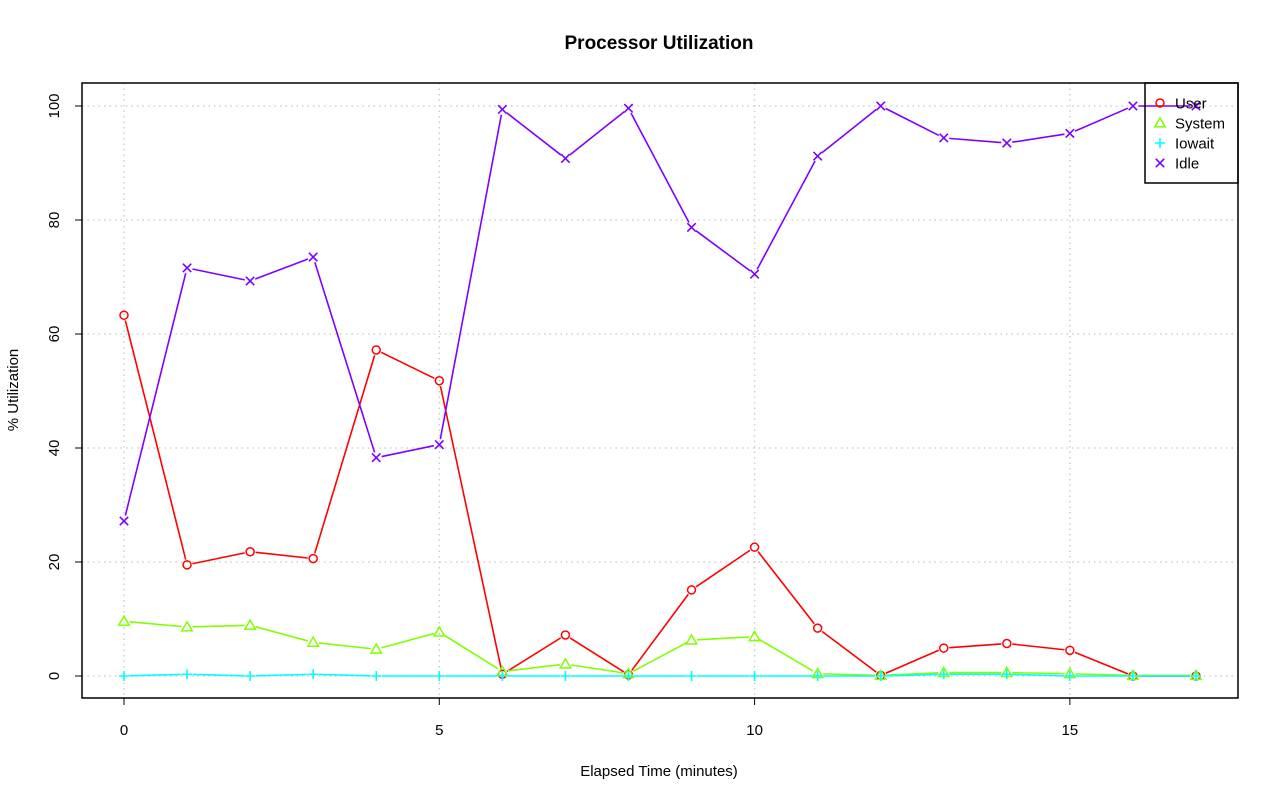  What do you see at coordinates (54, 105) in the screenshot?
I see `y-tick-label: 100` at bounding box center [54, 105].